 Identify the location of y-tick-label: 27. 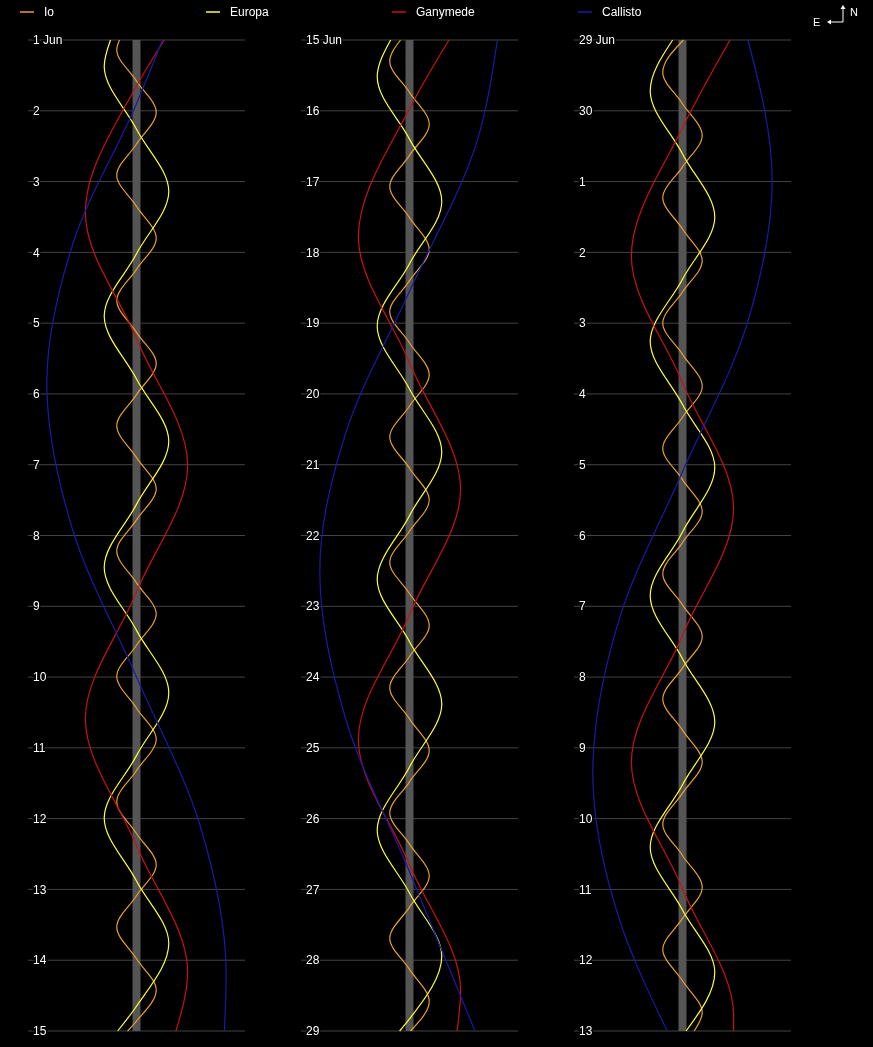
(313, 889).